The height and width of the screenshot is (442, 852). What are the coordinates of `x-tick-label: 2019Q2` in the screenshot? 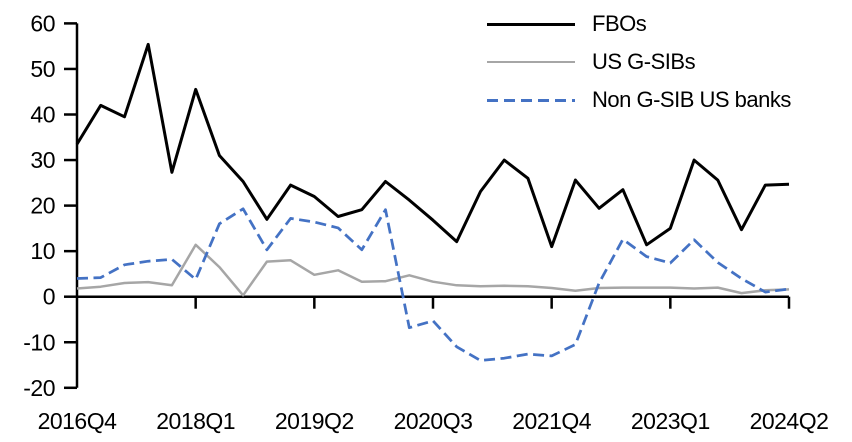 It's located at (314, 421).